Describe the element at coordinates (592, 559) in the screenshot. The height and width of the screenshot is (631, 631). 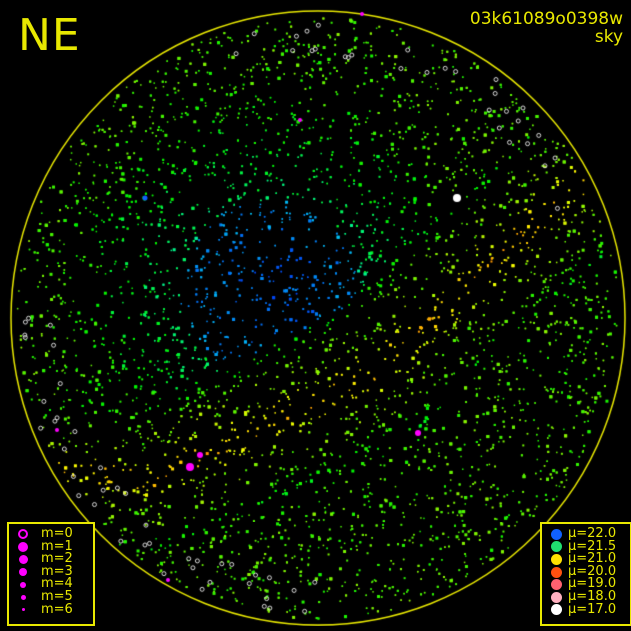
I see `brightness-label: μ=21.0` at that location.